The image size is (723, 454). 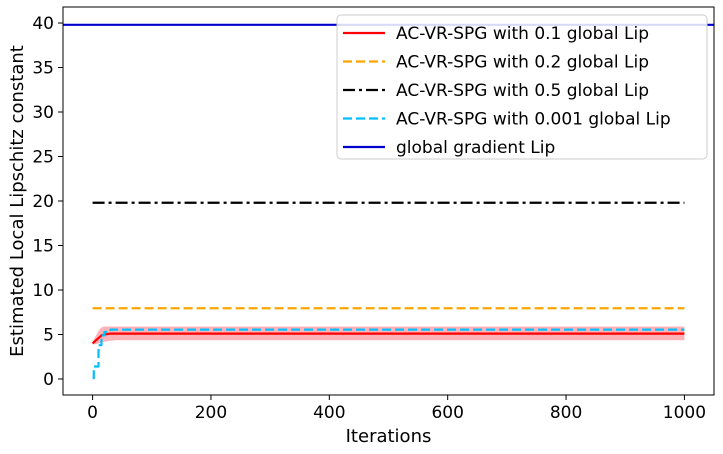 What do you see at coordinates (43, 24) in the screenshot?
I see `y-tick-label: 40` at bounding box center [43, 24].